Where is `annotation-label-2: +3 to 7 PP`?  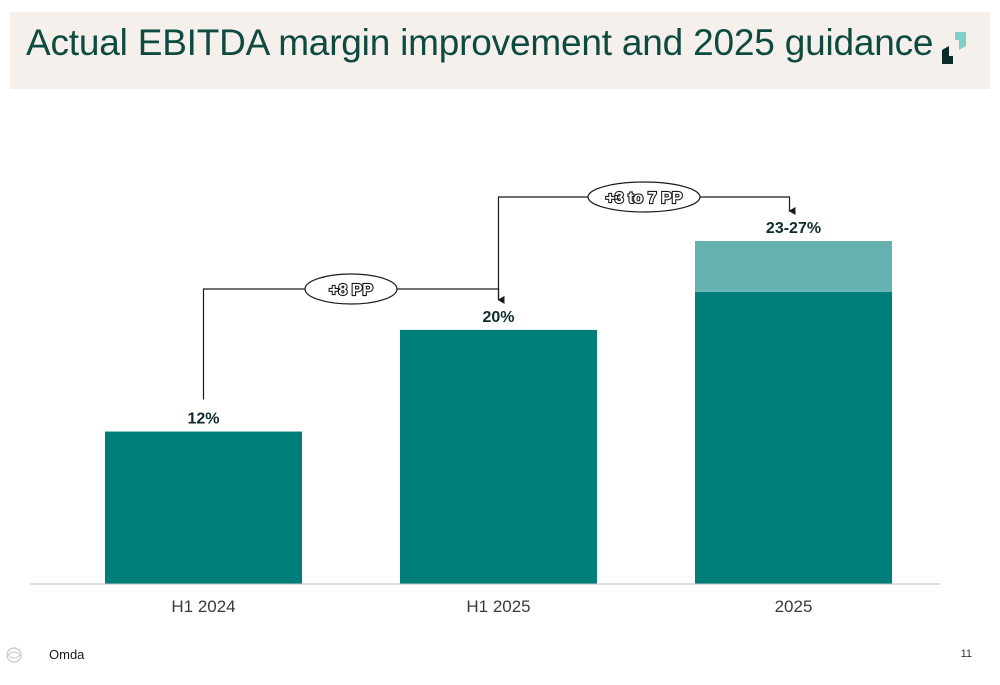
annotation-label-2: +3 to 7 PP is located at coordinates (644, 198).